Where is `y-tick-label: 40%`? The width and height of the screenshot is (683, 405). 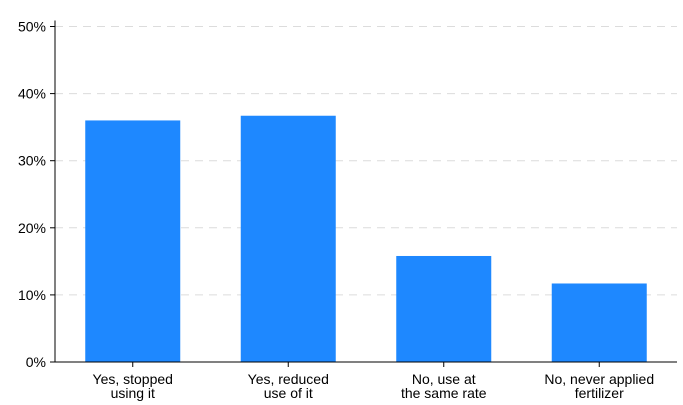 y-tick-label: 40% is located at coordinates (32, 94).